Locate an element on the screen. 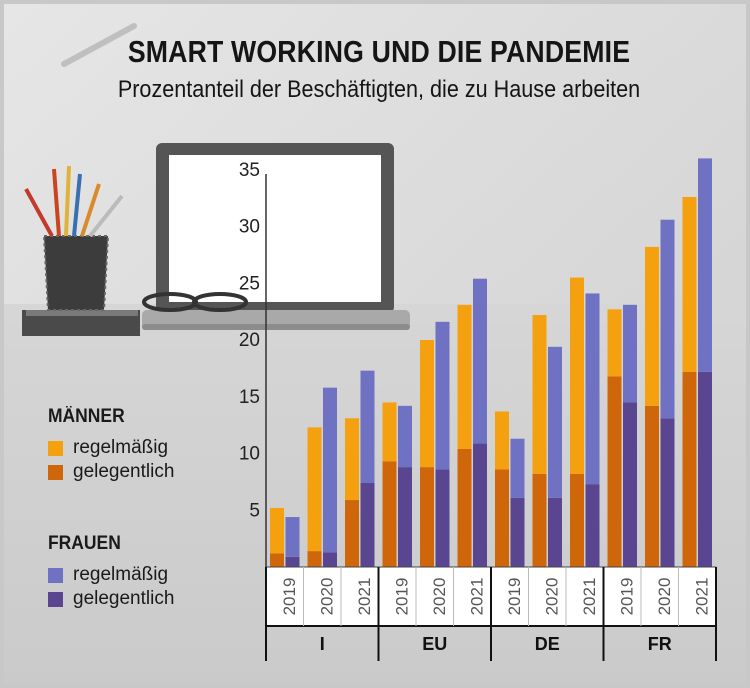 The width and height of the screenshot is (750, 688). x-group-label: DE is located at coordinates (547, 644).